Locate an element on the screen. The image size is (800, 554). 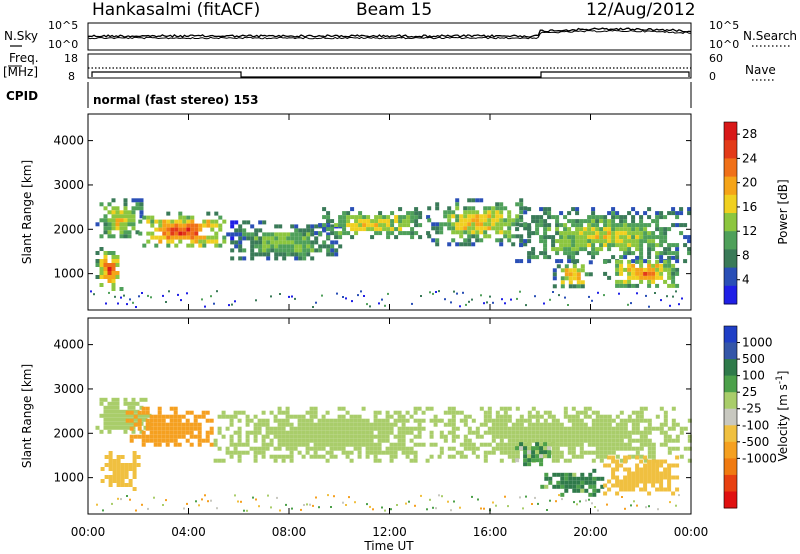
power-colorbar-label: Power [dB] is located at coordinates (783, 211).